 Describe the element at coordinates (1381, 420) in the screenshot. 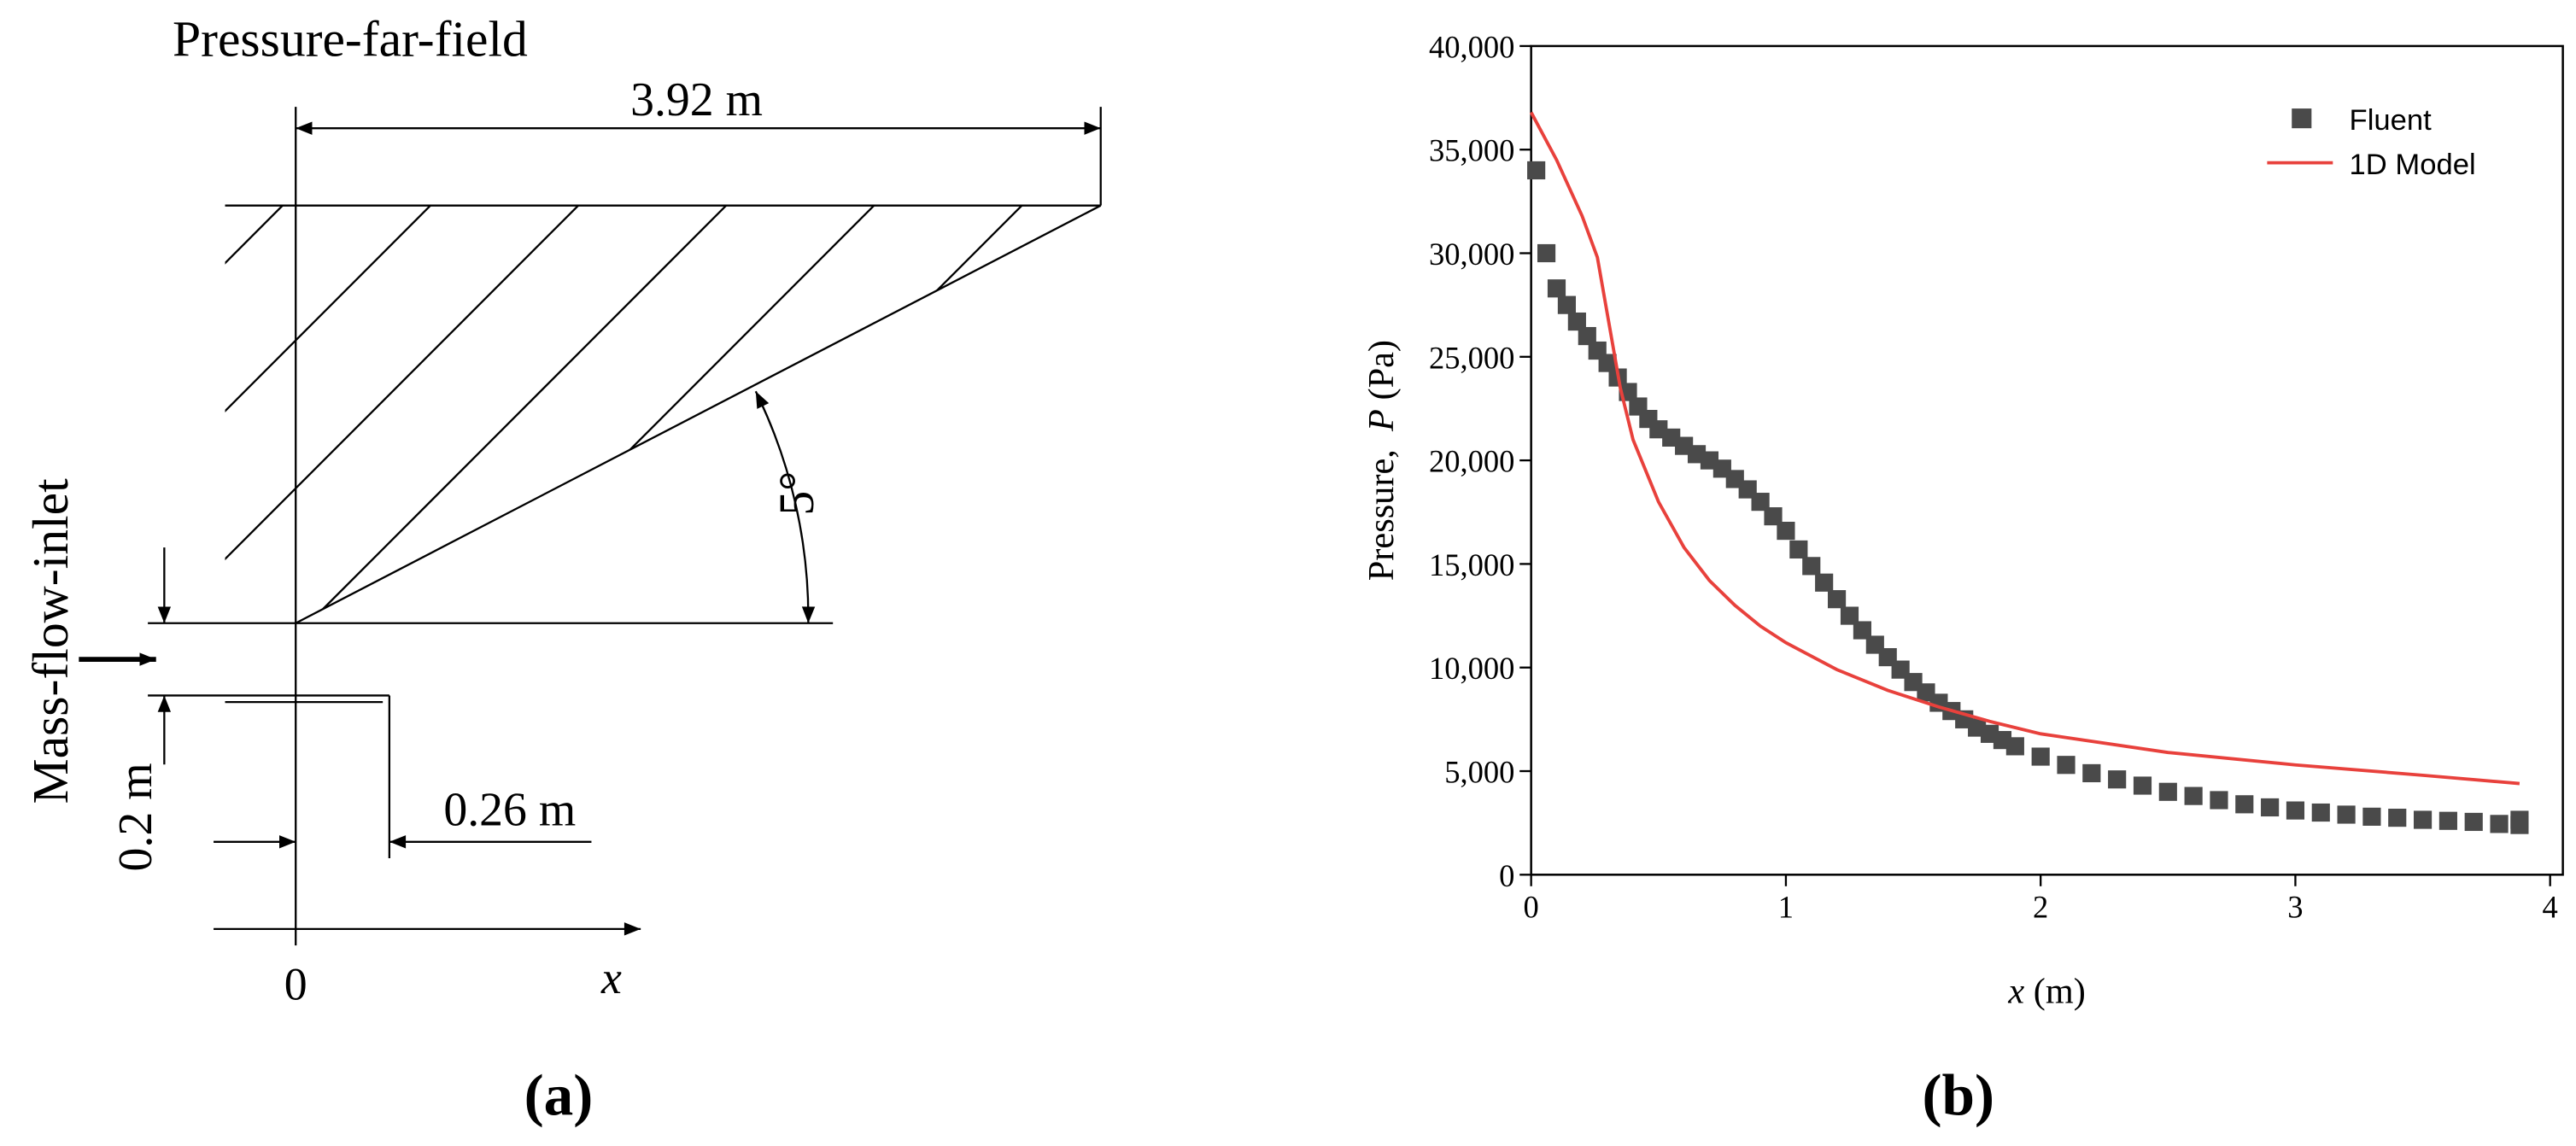

I see `y-axis-label-part: P` at that location.